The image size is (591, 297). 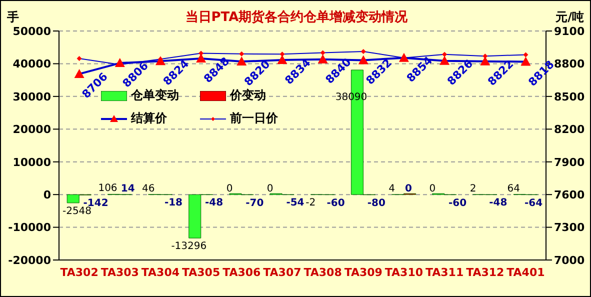 I want to click on data-label: -80, so click(x=376, y=203).